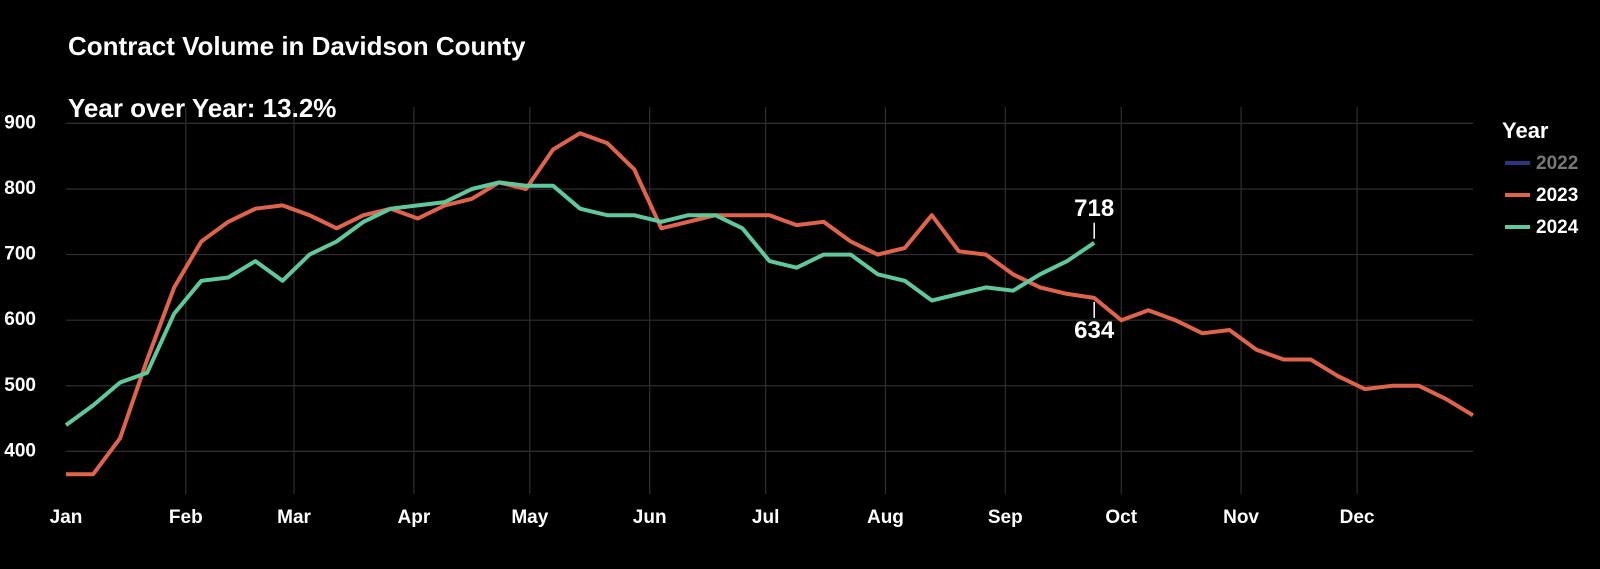  What do you see at coordinates (20, 122) in the screenshot?
I see `y-tick-label: 900` at bounding box center [20, 122].